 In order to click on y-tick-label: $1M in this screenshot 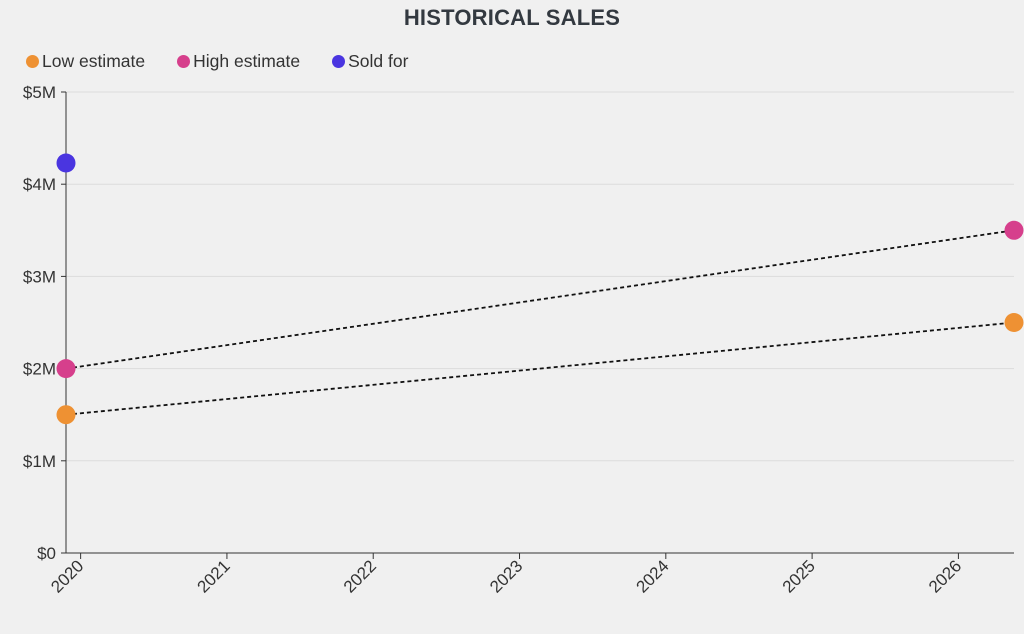, I will do `click(39, 461)`.